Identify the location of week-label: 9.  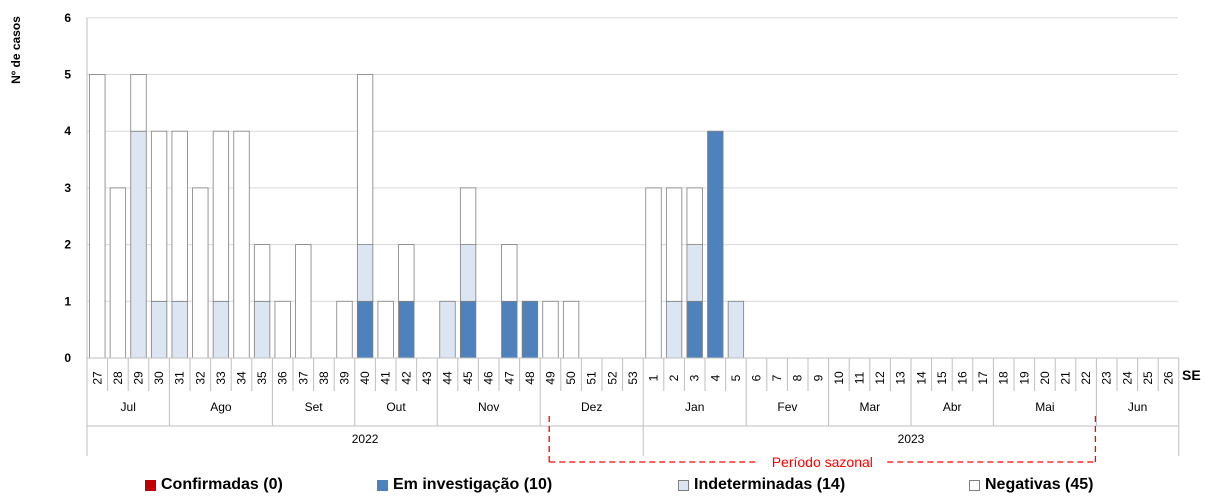
(818, 377).